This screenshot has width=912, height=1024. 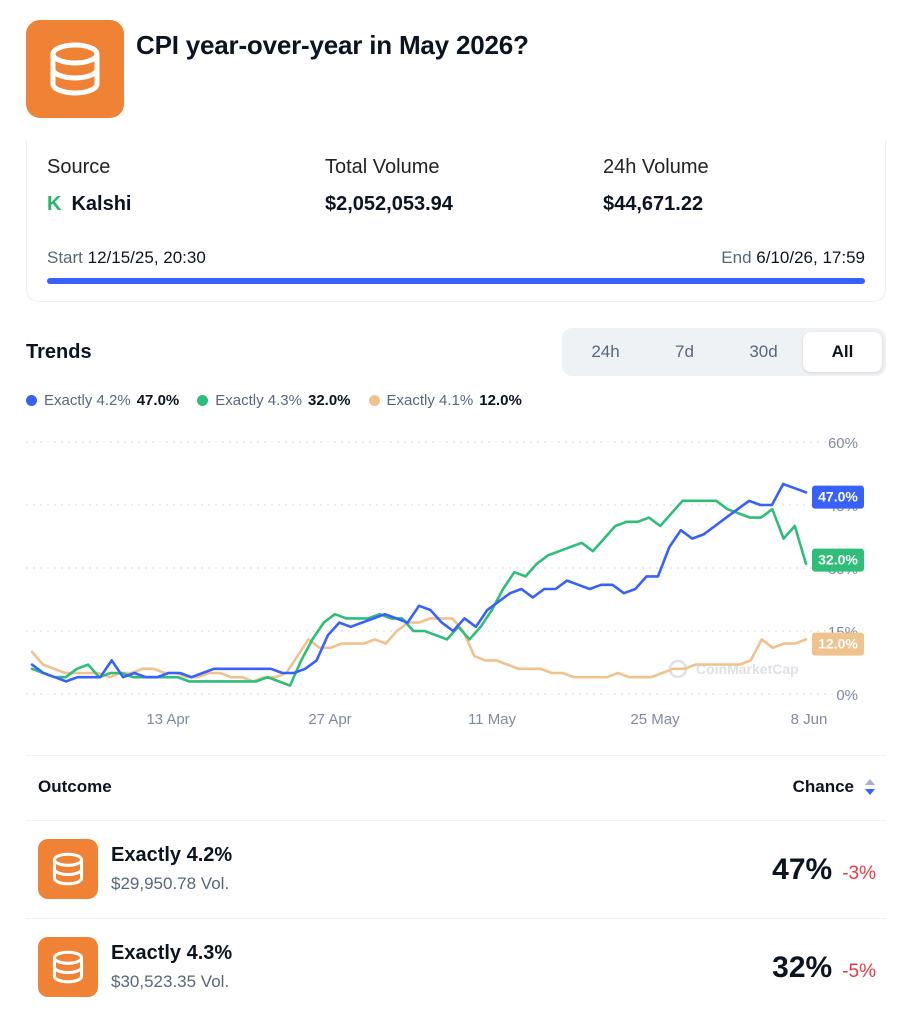 I want to click on legend-item-4-1: Exactly 4.1% 12.0%, so click(x=445, y=400).